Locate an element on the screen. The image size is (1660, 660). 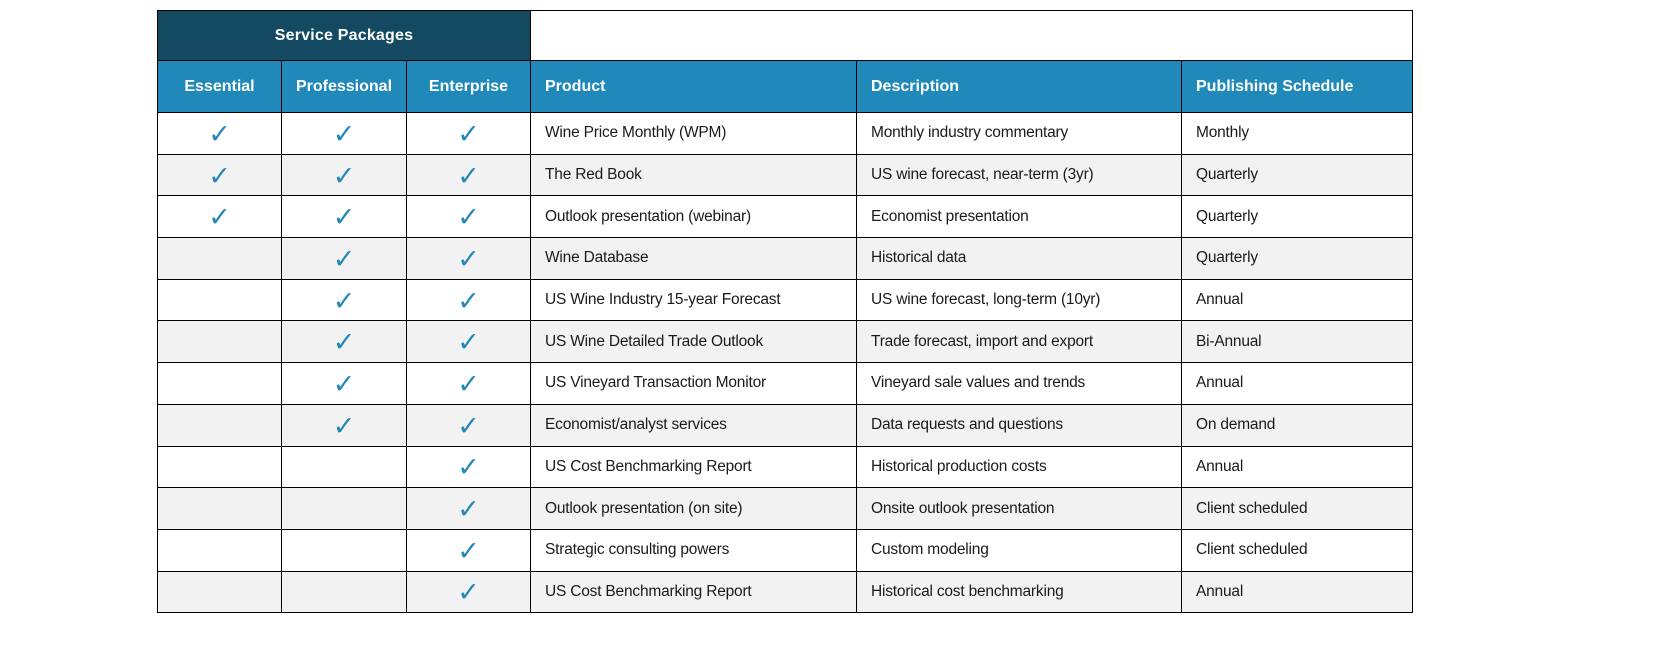
product-cell: US Wine Detailed Trade Outlook is located at coordinates (693, 342).